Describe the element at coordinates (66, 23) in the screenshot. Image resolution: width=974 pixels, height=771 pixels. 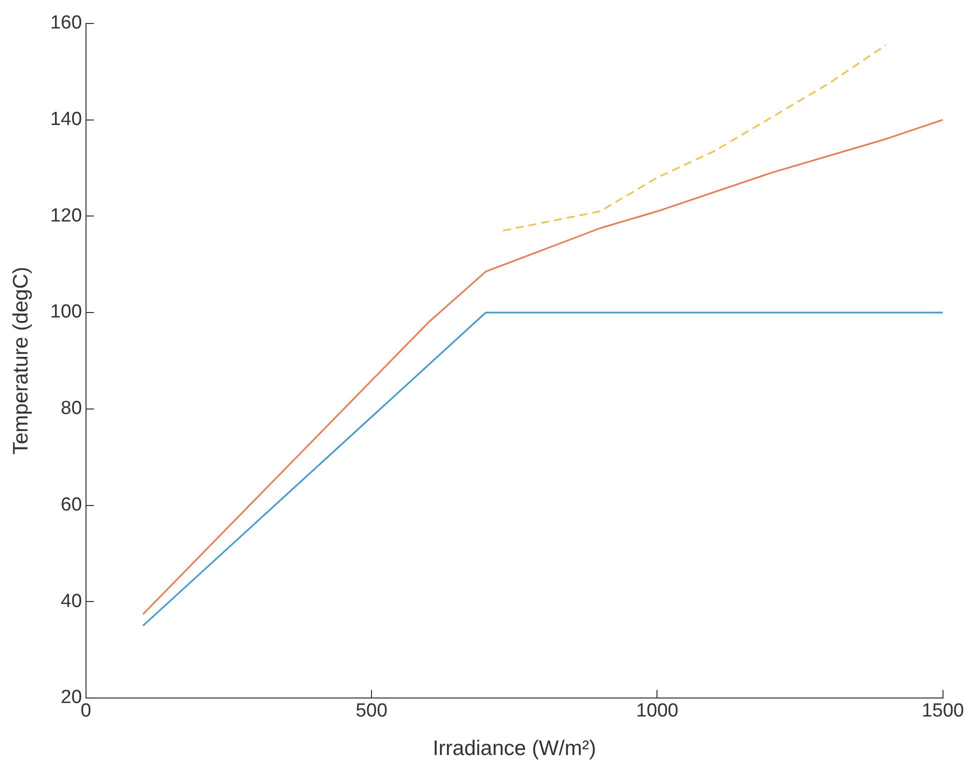
I see `y-tick-label: 160` at that location.